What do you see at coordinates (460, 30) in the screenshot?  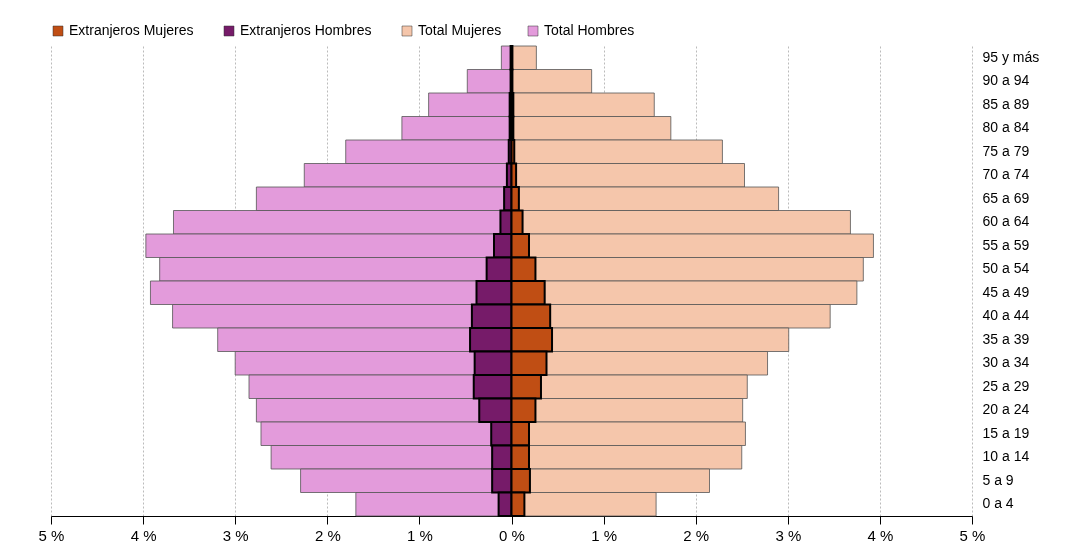 I see `legend-label: Total Mujeres` at bounding box center [460, 30].